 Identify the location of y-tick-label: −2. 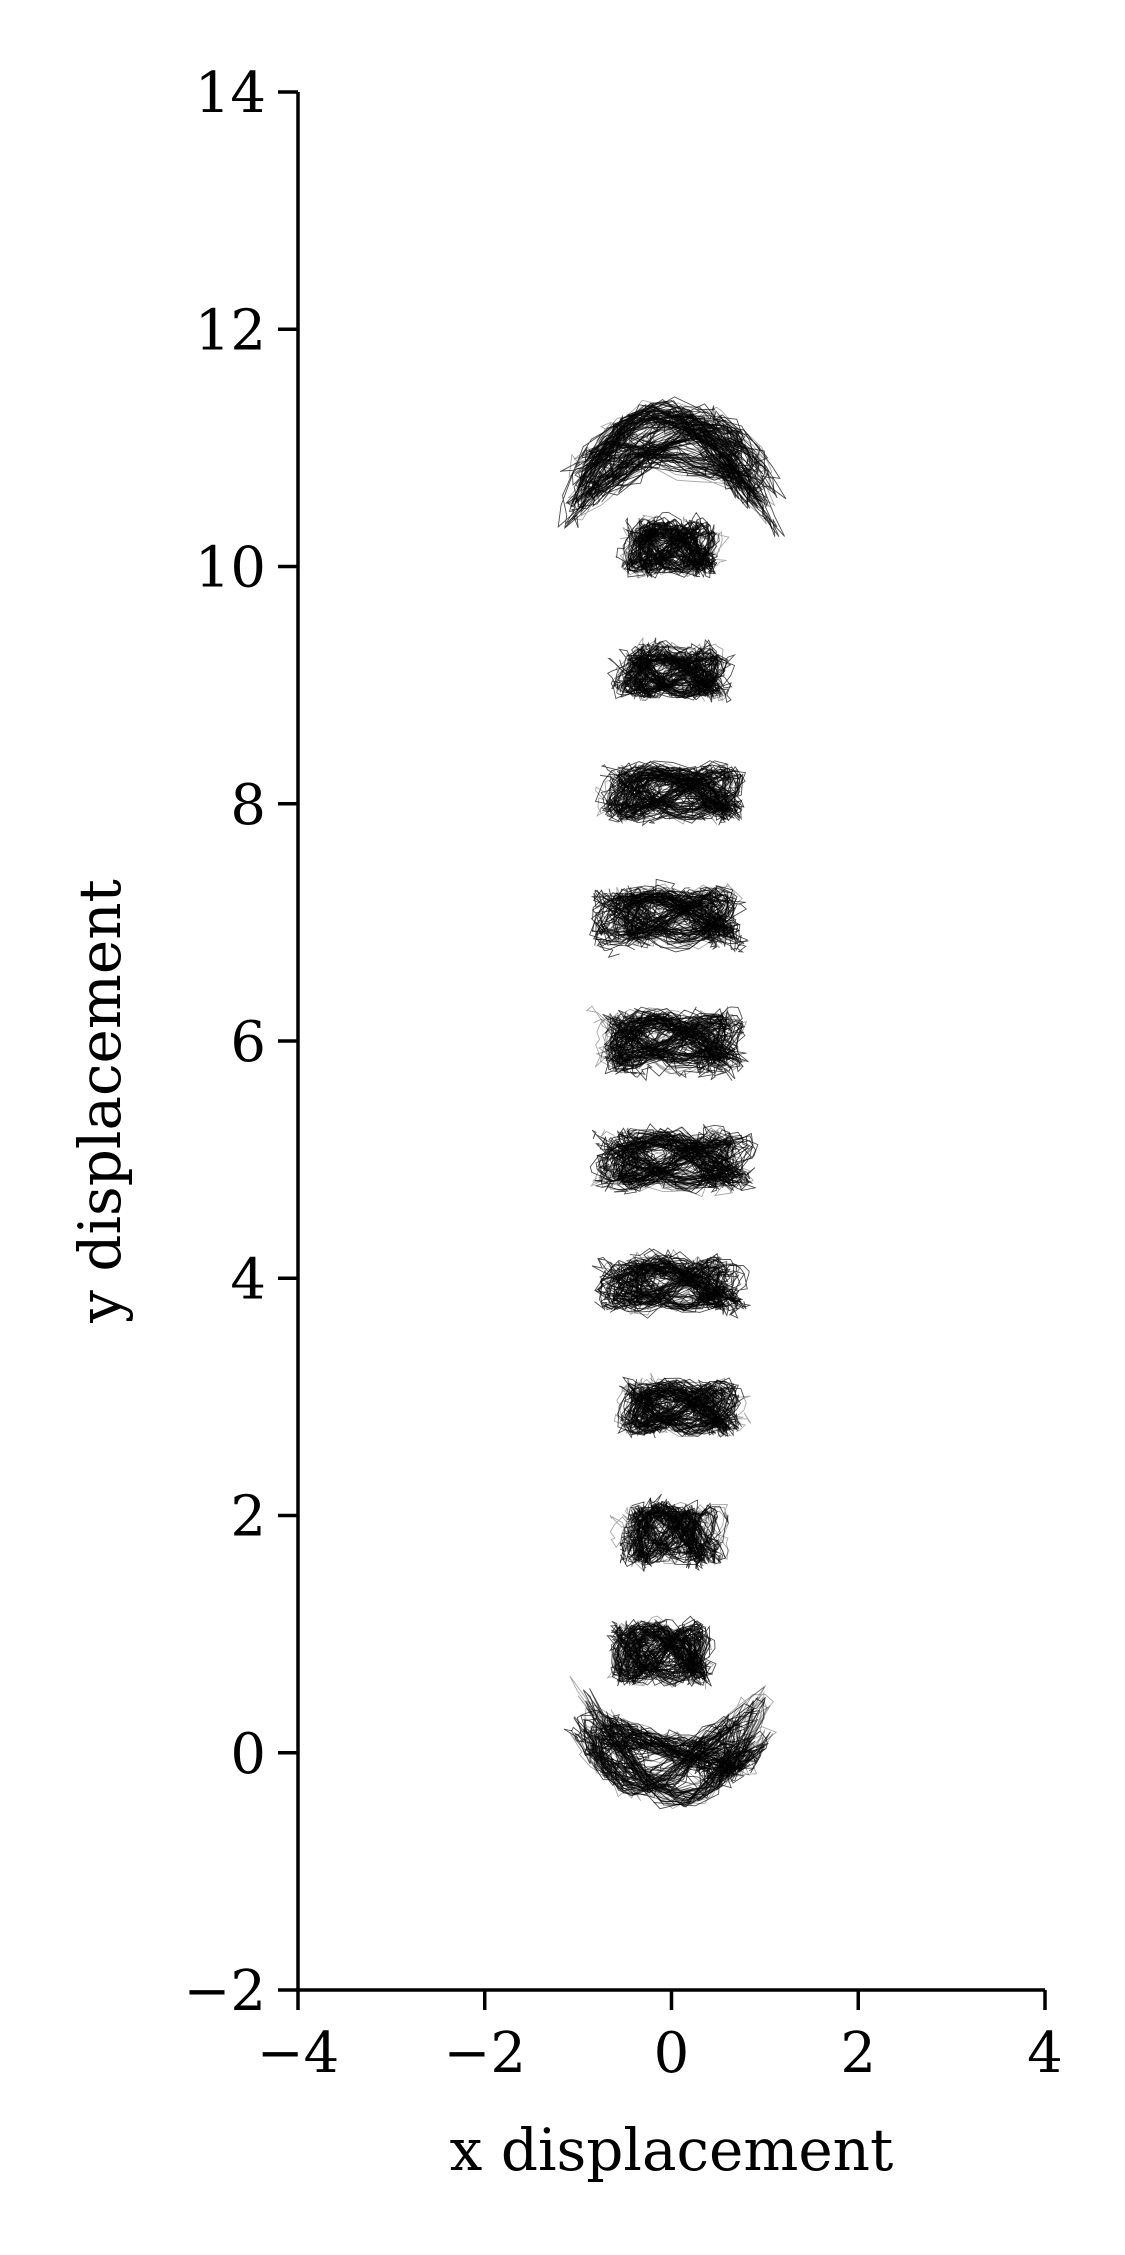
(224, 1991).